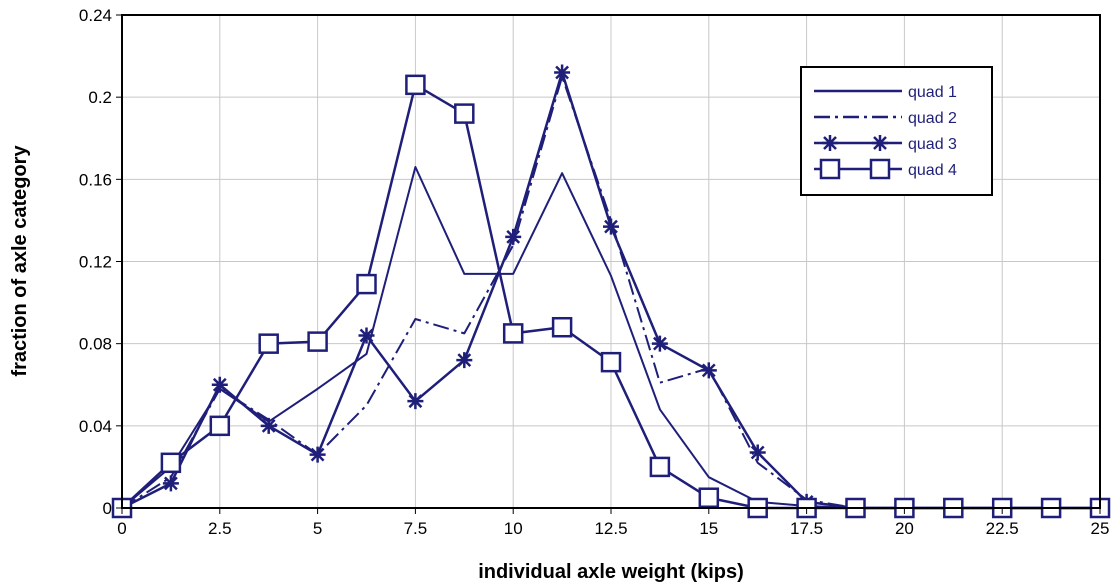  What do you see at coordinates (611, 572) in the screenshot?
I see `x-axis-title: individual axle weight (kips)` at bounding box center [611, 572].